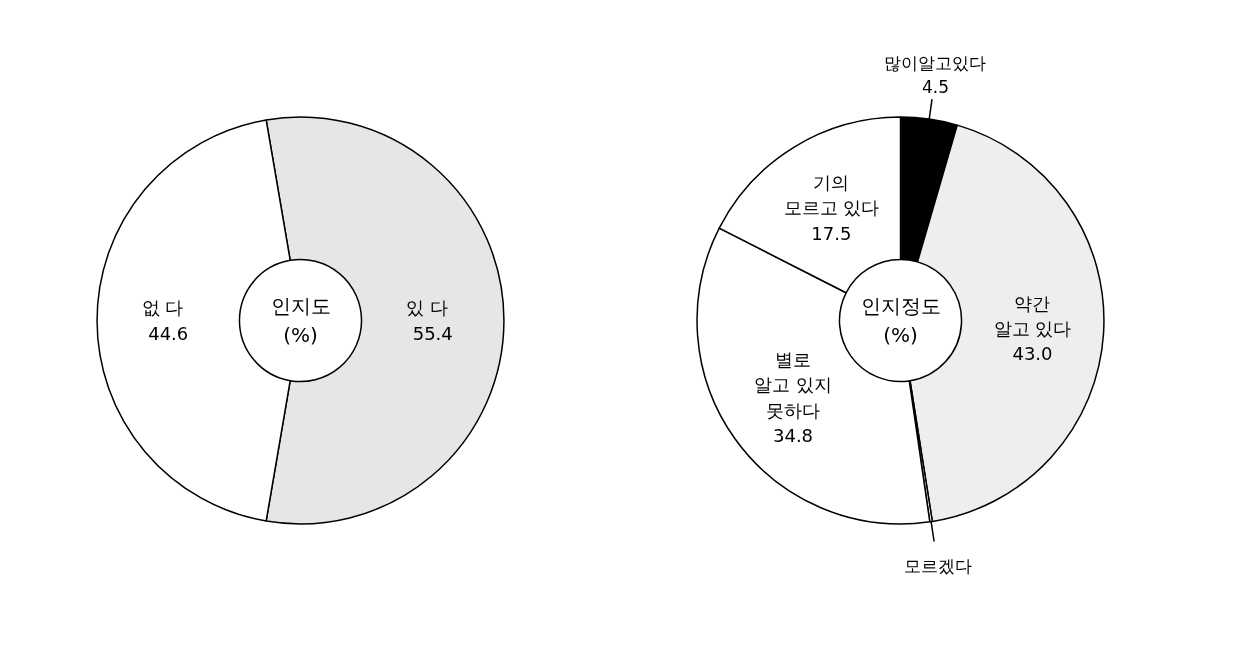  What do you see at coordinates (1032, 316) in the screenshot?
I see `slice-label: 약간 알고 있다` at bounding box center [1032, 316].